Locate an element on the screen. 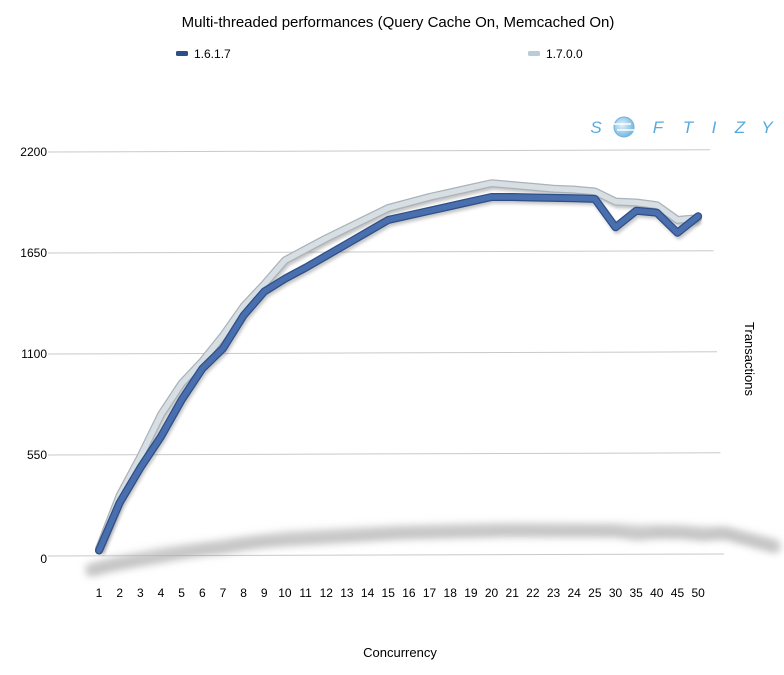 The image size is (784, 675). x-tick-label: 17 is located at coordinates (430, 593).